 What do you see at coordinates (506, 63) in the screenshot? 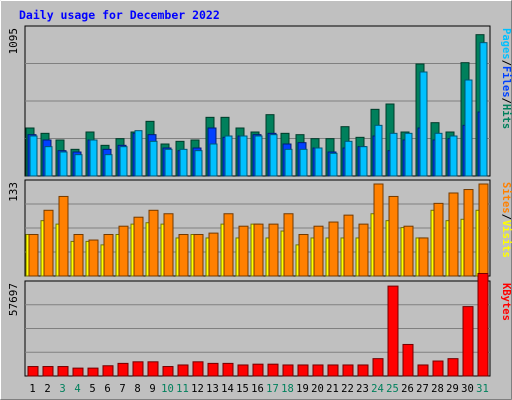
I see `legend--label: /` at bounding box center [506, 63].